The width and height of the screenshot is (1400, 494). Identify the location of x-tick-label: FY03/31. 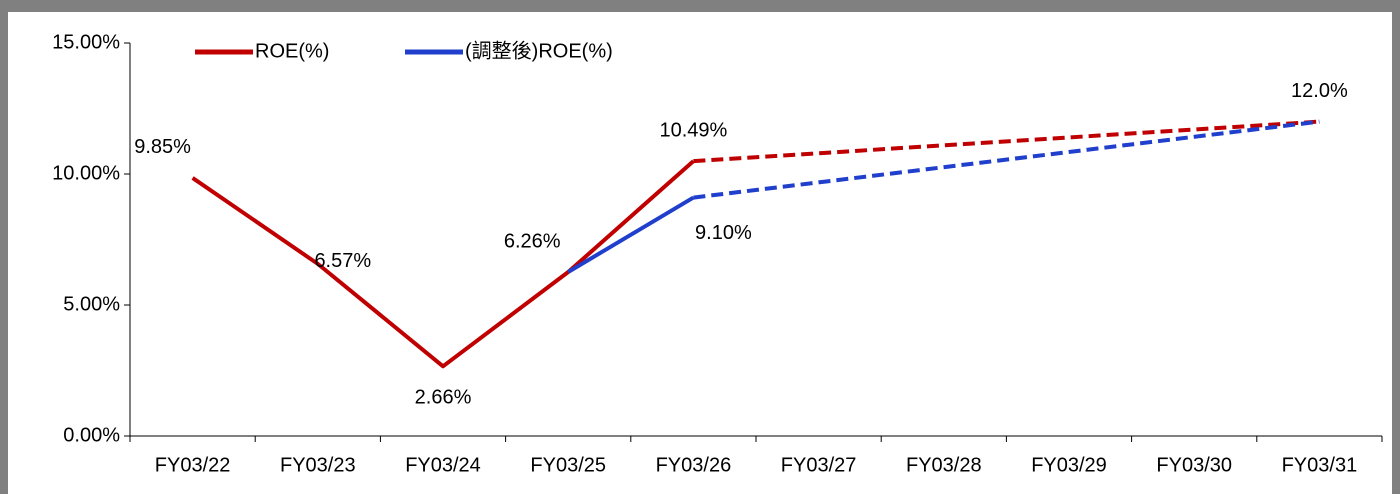
(1320, 465).